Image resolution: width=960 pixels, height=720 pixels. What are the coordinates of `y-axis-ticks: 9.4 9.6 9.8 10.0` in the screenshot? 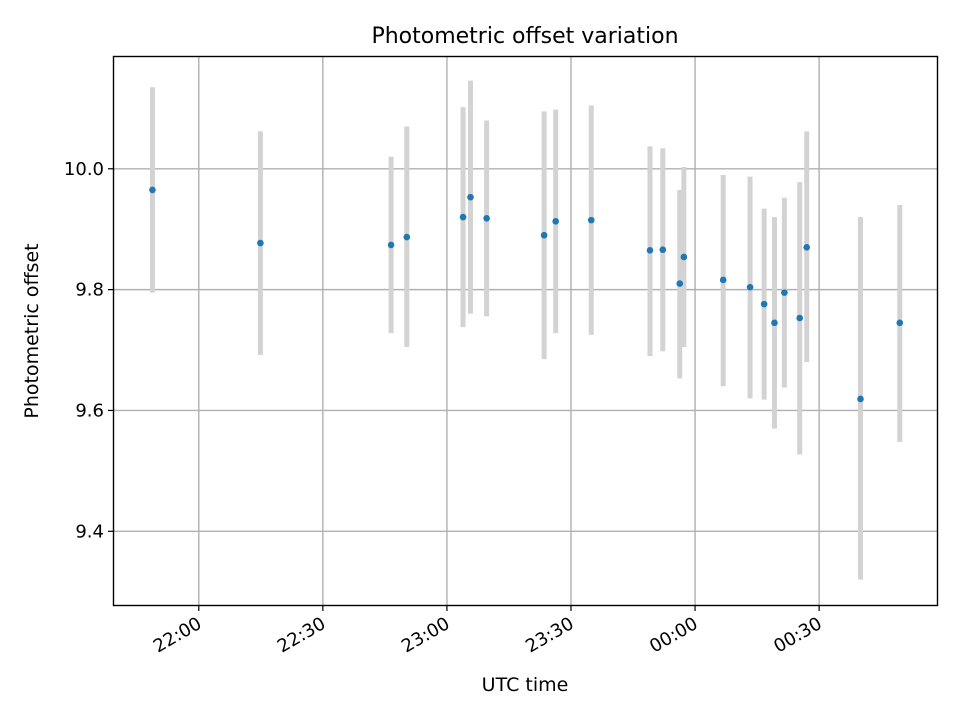 It's located at (89, 350).